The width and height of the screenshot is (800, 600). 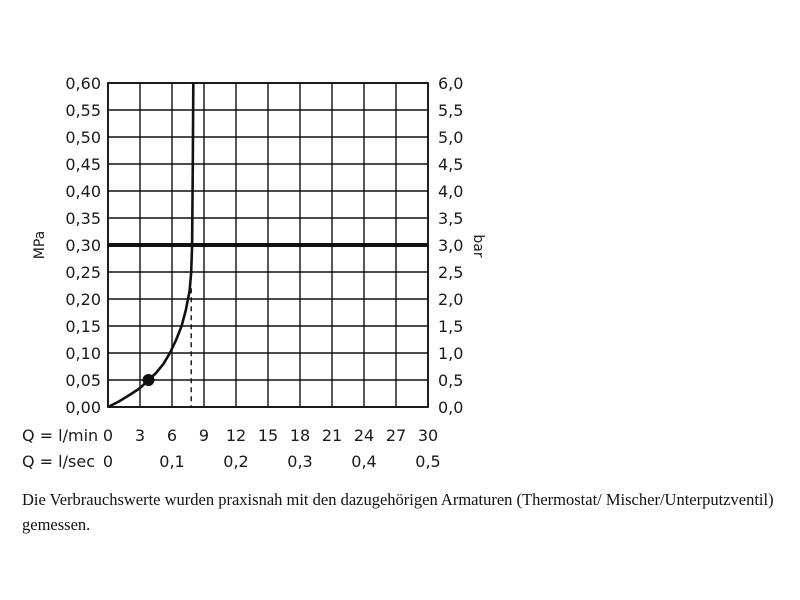 I want to click on y-right-axis-label: bar, so click(x=478, y=245).